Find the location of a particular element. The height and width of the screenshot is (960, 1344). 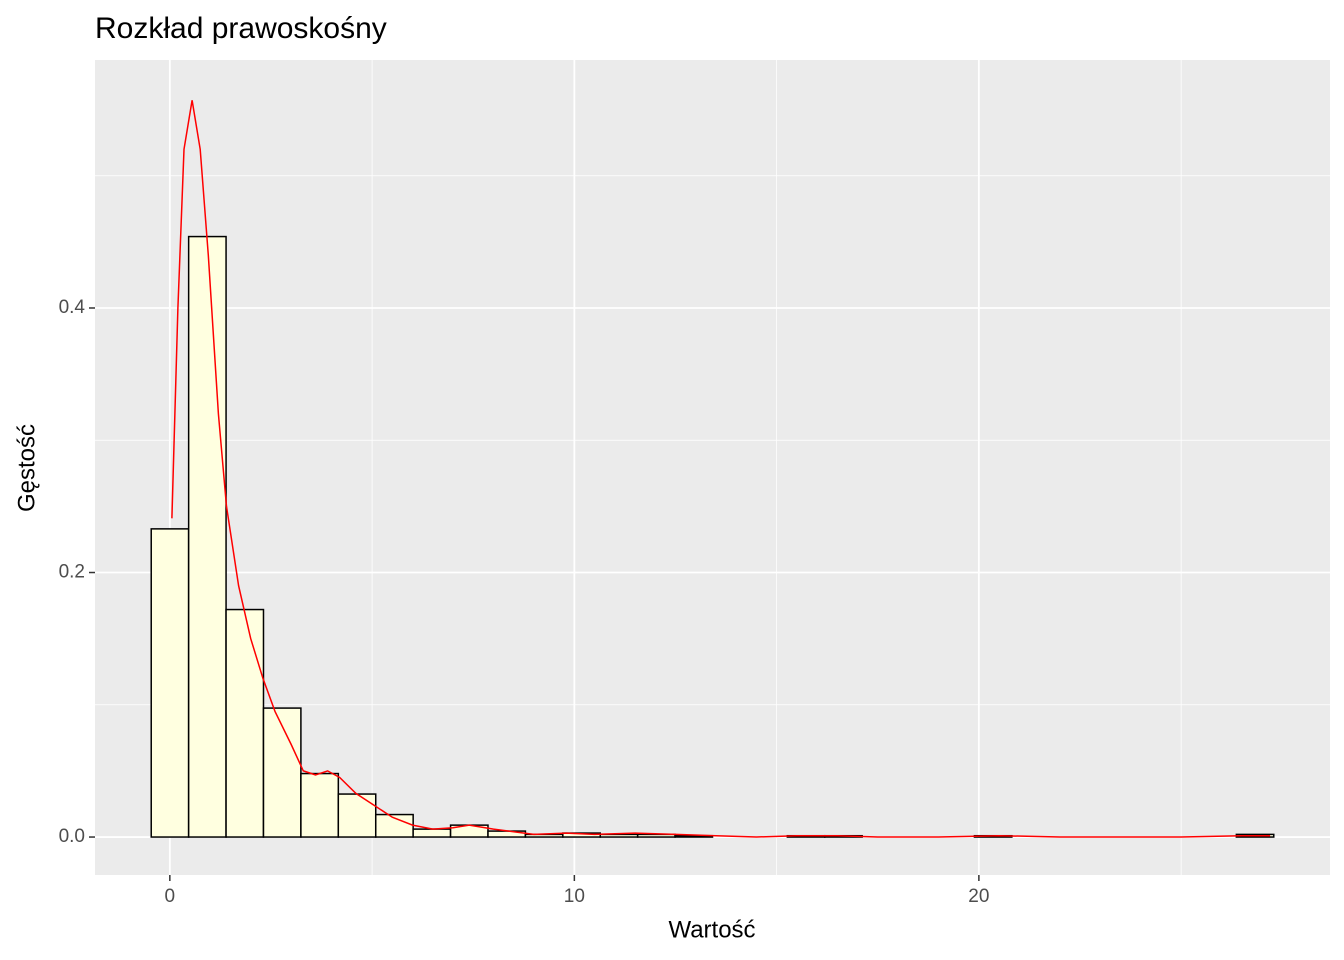

x-tick-label: 20 is located at coordinates (978, 896).